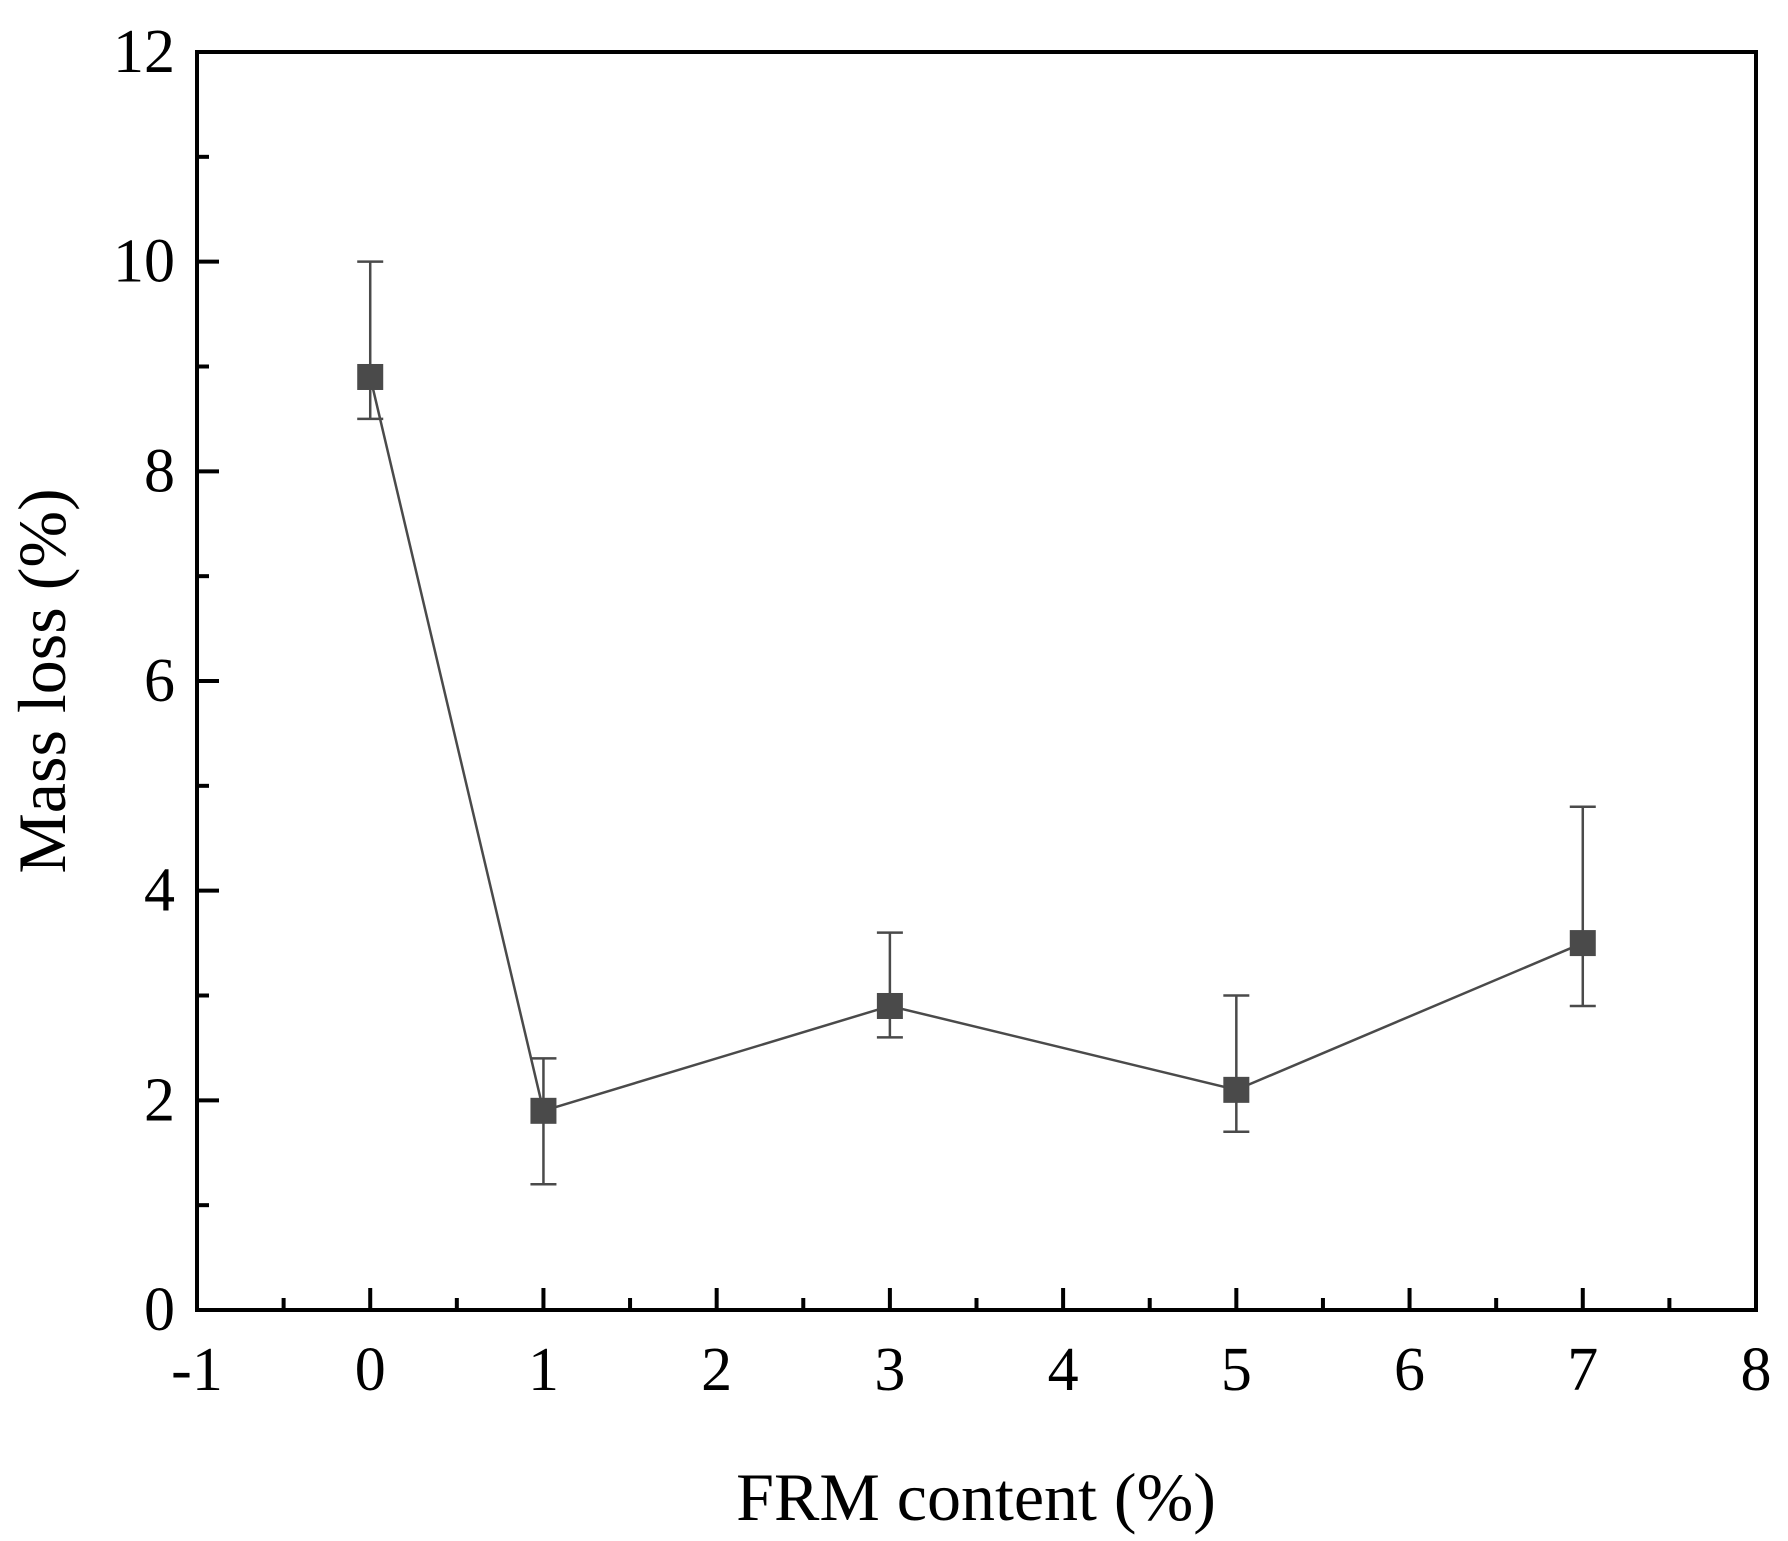 The height and width of the screenshot is (1541, 1788). Describe the element at coordinates (197, 1370) in the screenshot. I see `x-tick-label: -1` at that location.